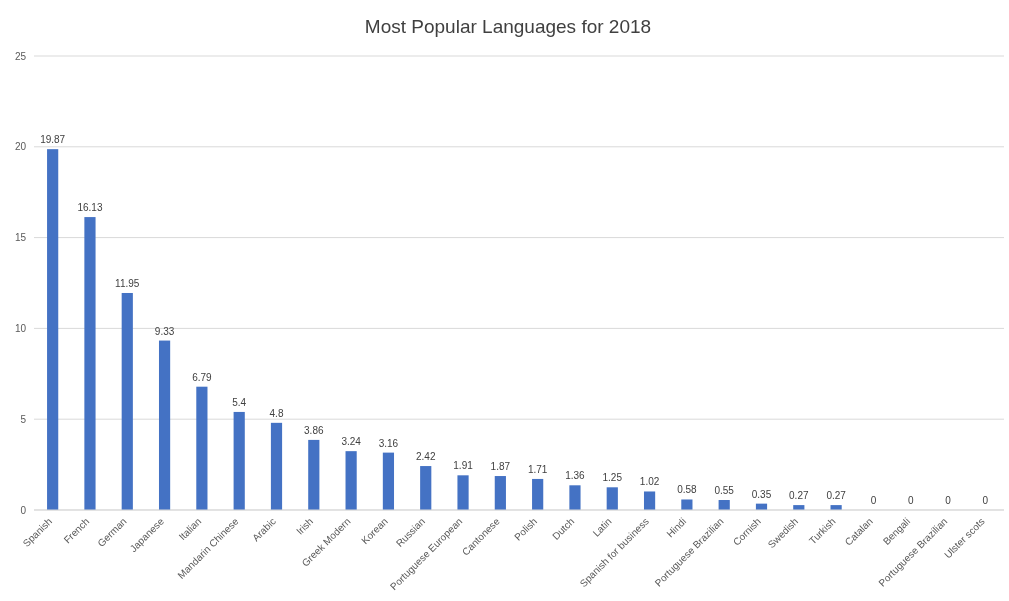 Image resolution: width=1009 pixels, height=601 pixels. Describe the element at coordinates (351, 442) in the screenshot. I see `data-label: 3.24` at that location.